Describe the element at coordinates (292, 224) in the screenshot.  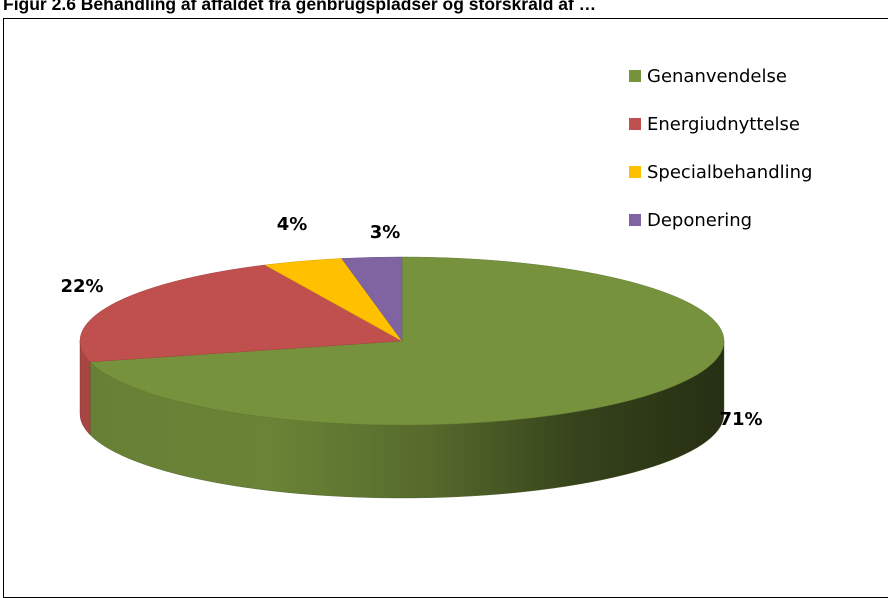
I see `data-label-specialbehandling: 4%` at that location.